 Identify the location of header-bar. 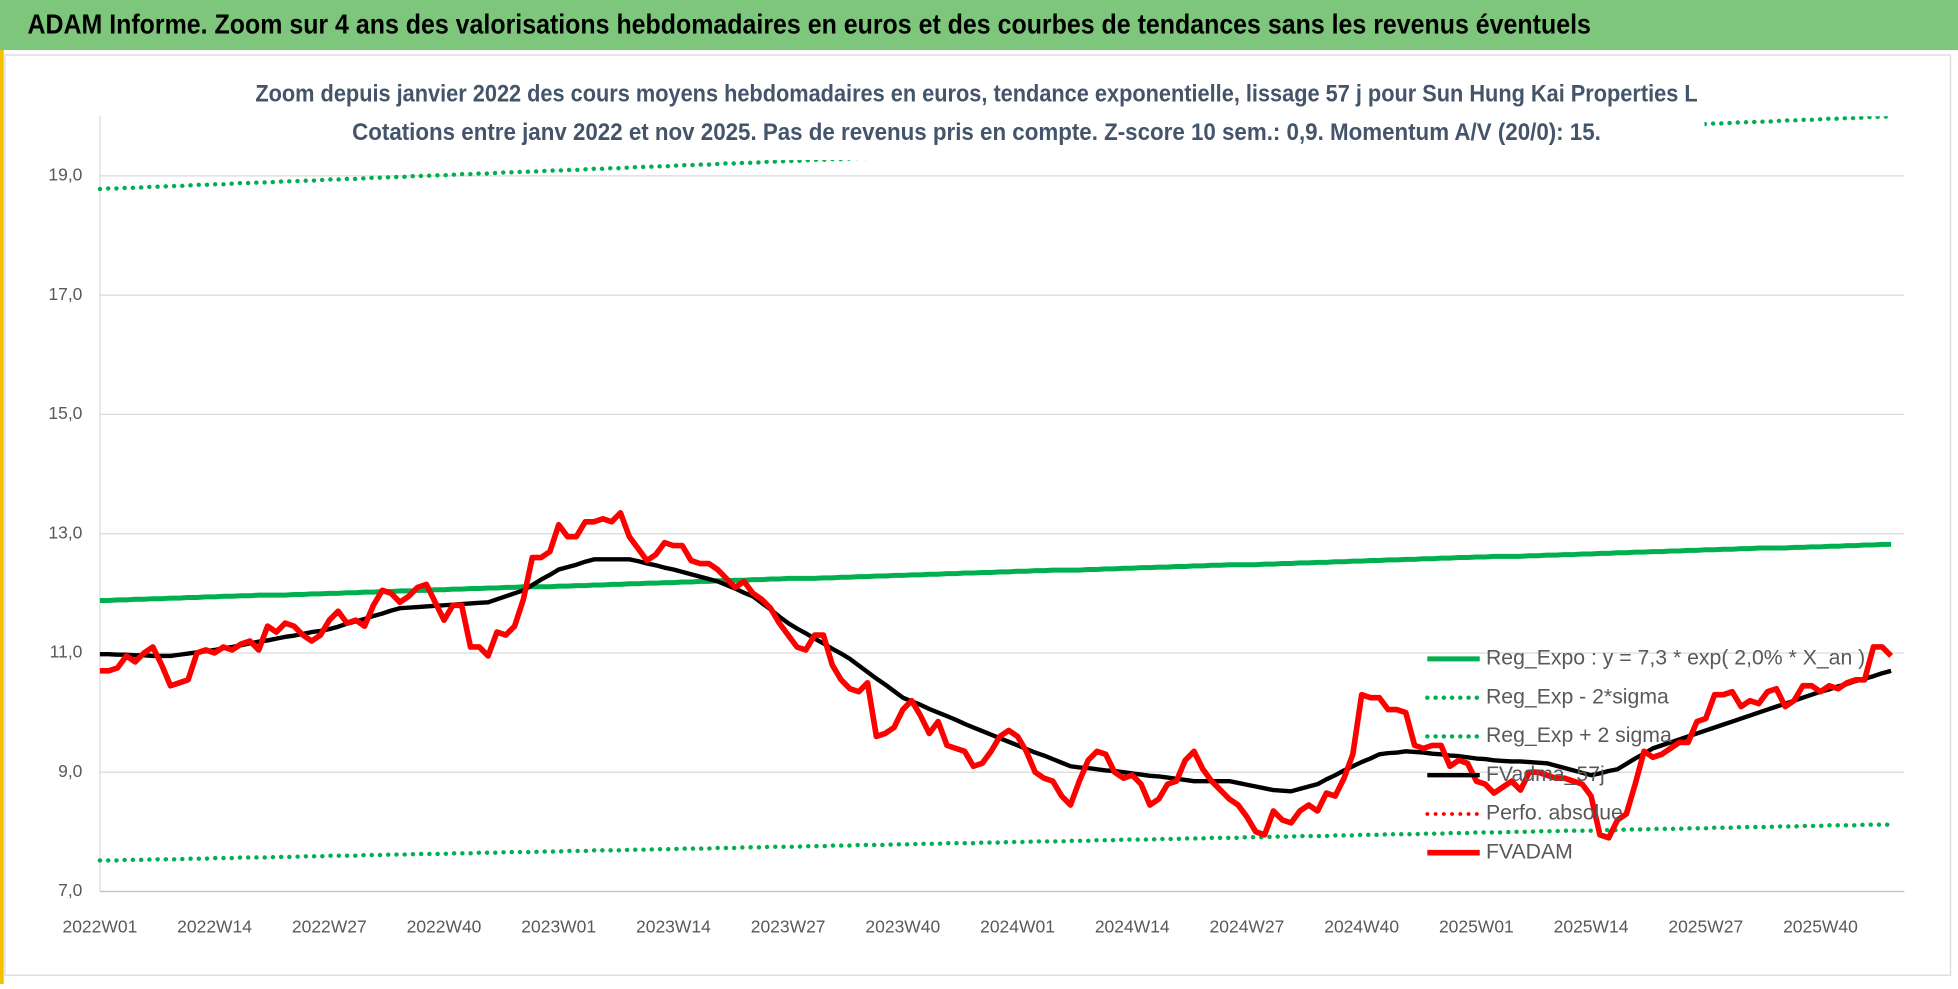
(979, 25).